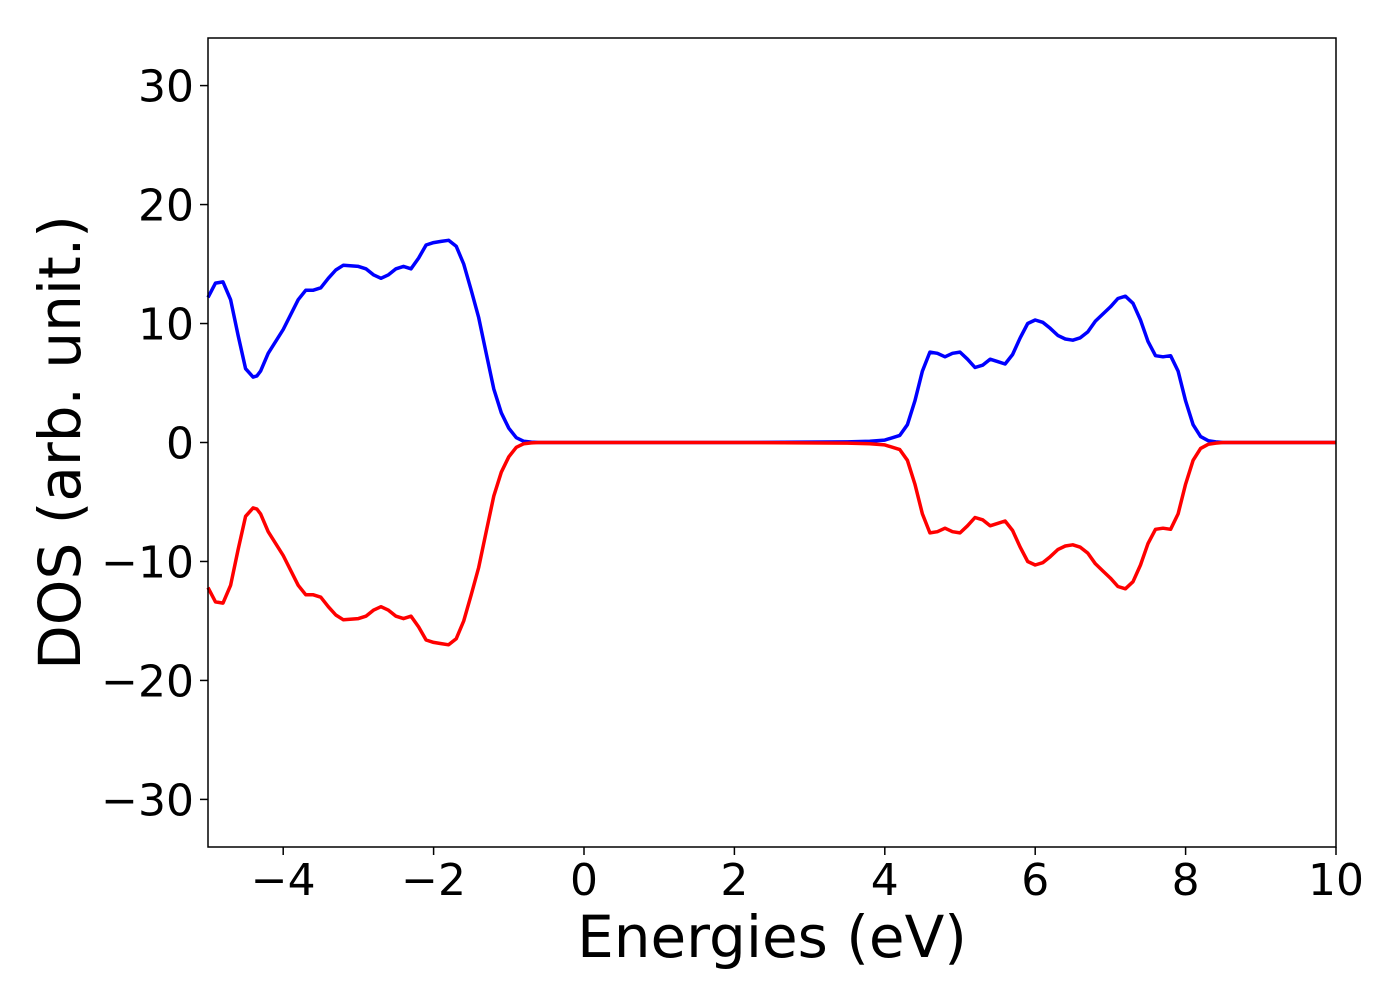 Image resolution: width=1400 pixels, height=1000 pixels. What do you see at coordinates (584, 880) in the screenshot?
I see `x-tick-label: 0` at bounding box center [584, 880].